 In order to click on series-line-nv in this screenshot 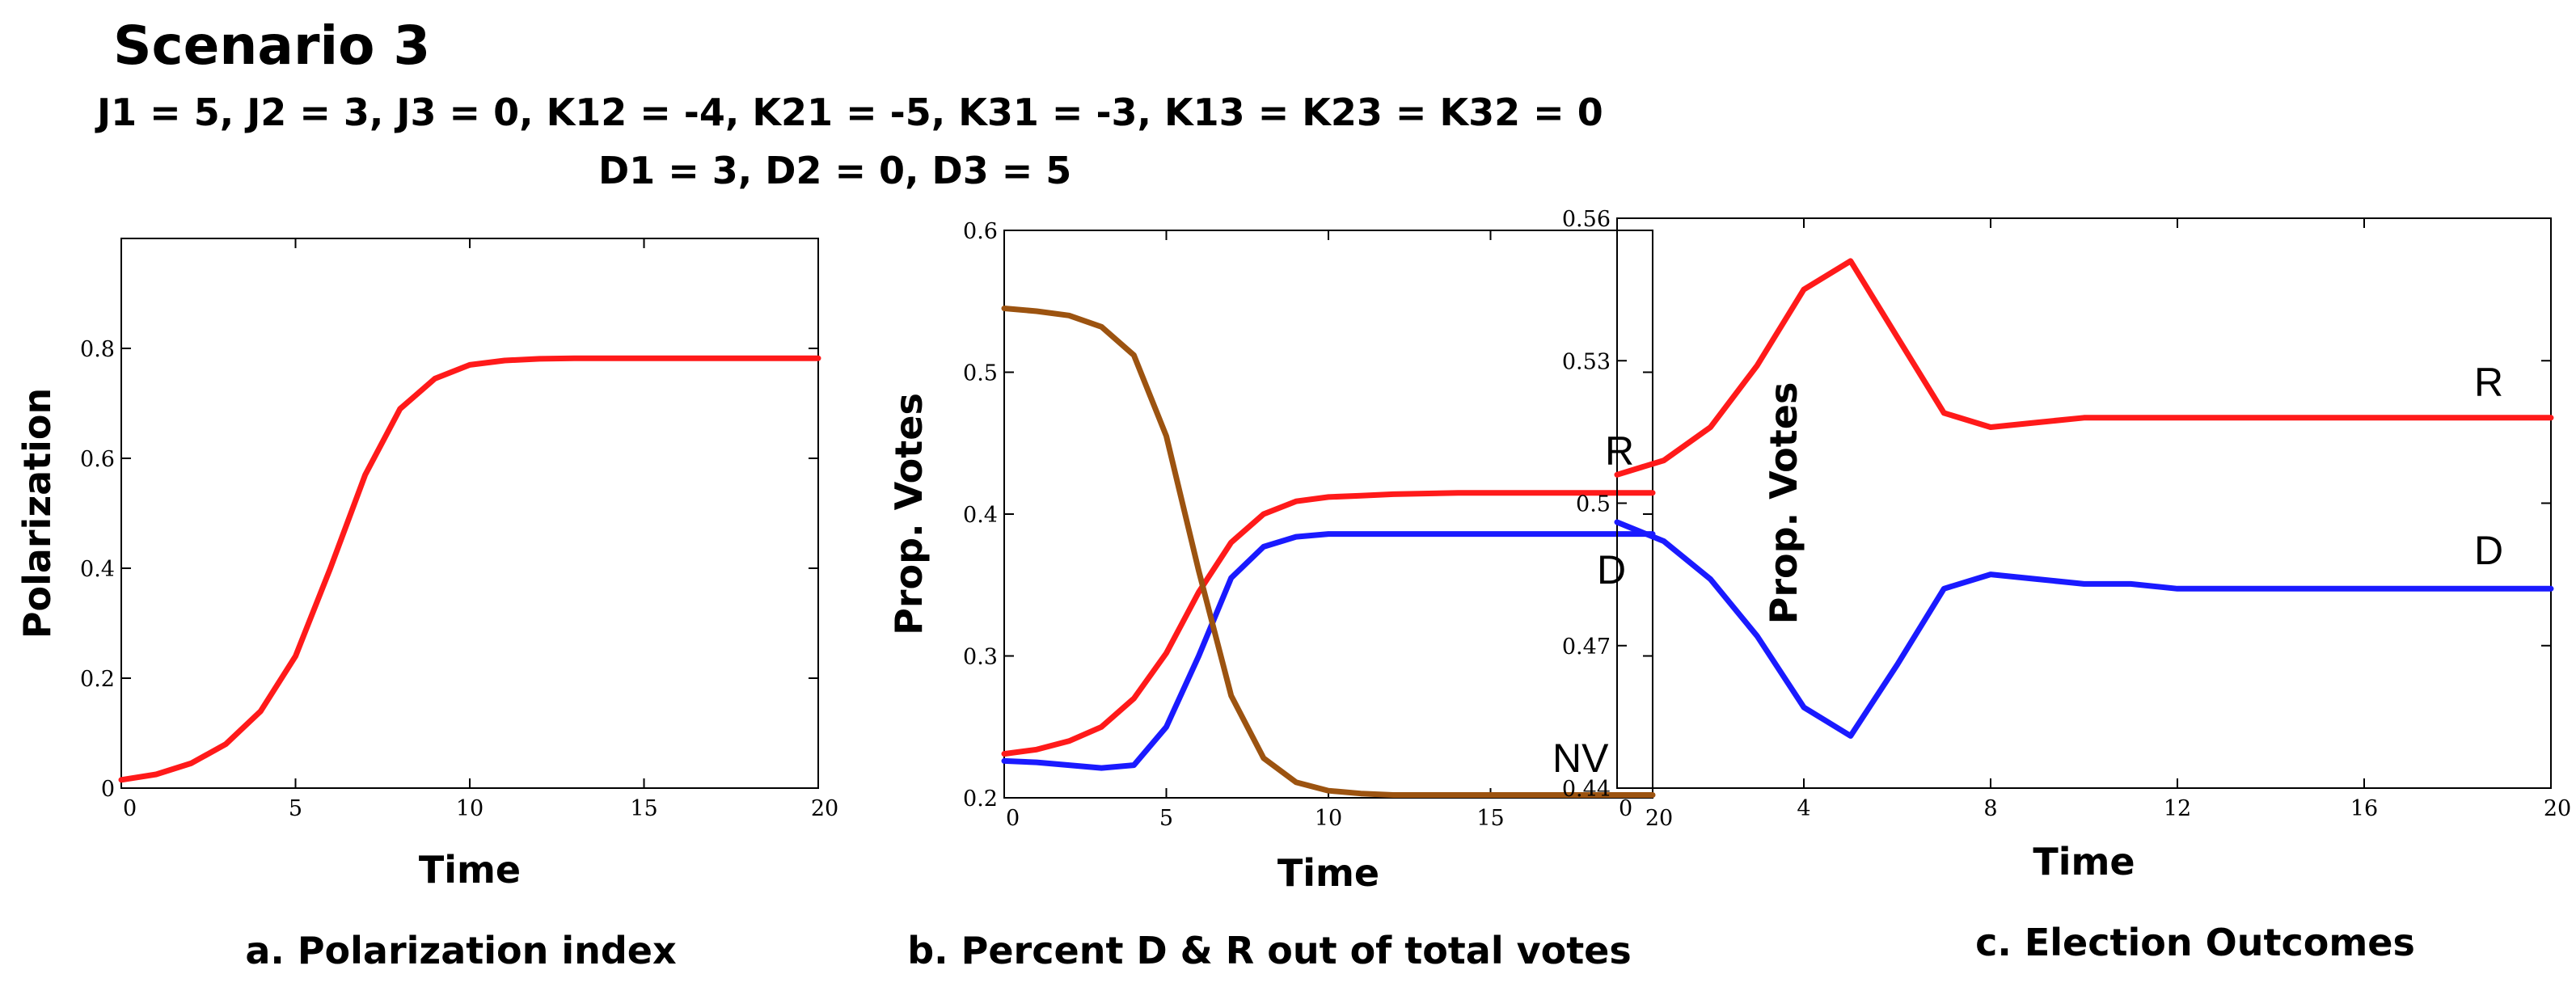, I will do `click(1328, 552)`.